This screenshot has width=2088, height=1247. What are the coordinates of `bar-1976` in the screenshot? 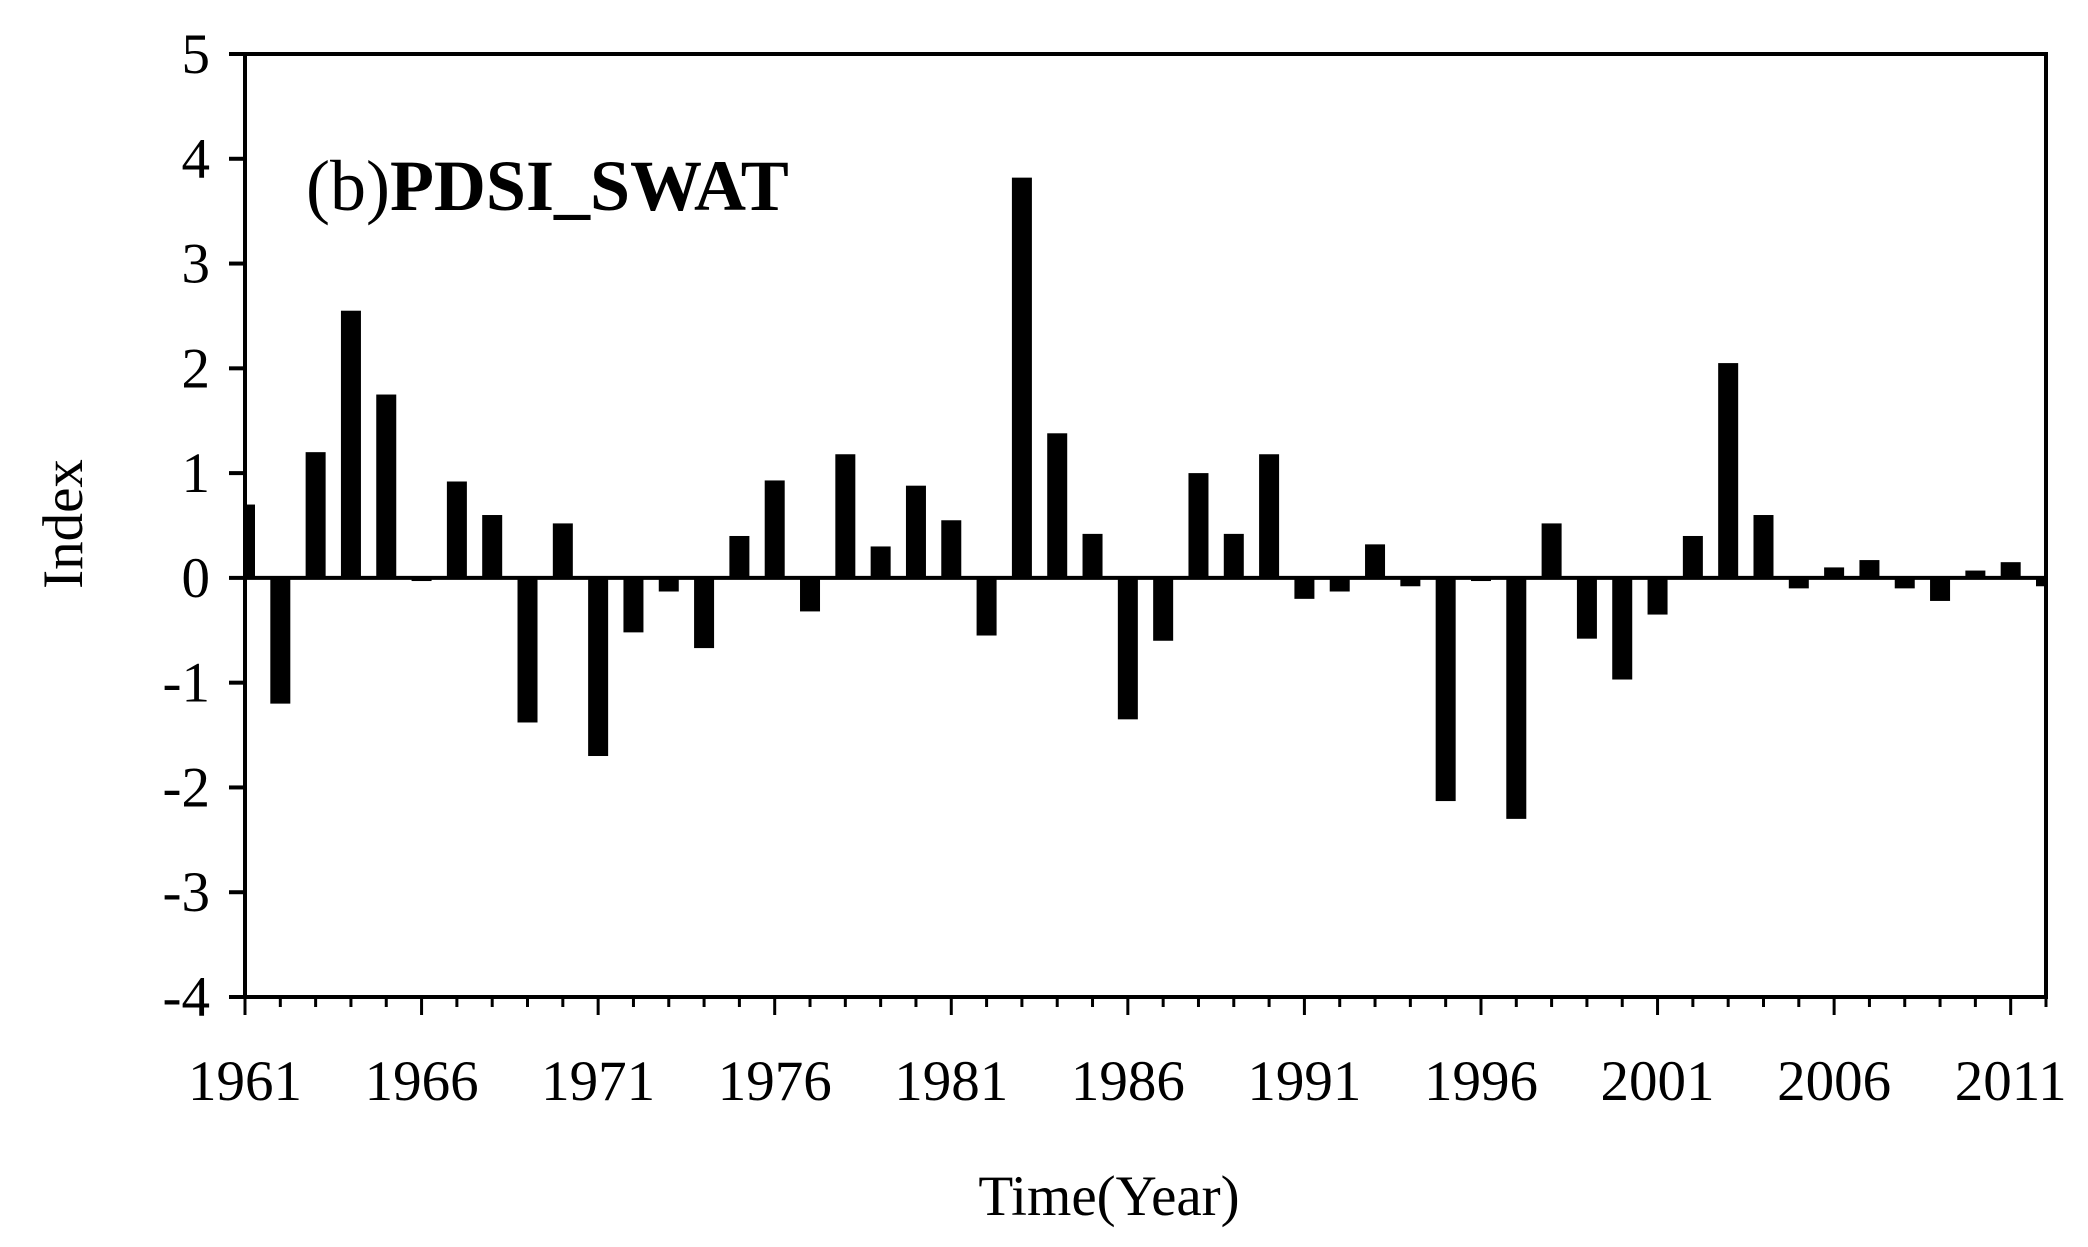 It's located at (774, 529).